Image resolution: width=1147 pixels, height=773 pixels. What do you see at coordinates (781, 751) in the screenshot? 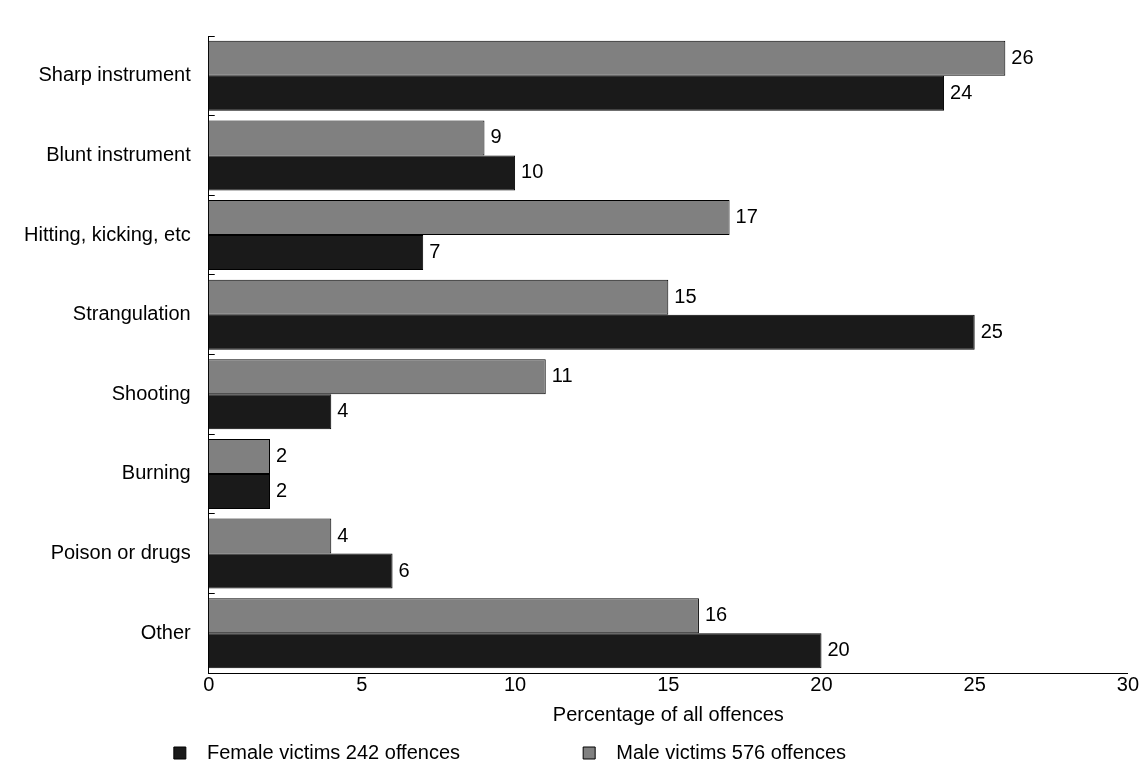
I see `legend-label: Male victims 576 offences` at bounding box center [781, 751].